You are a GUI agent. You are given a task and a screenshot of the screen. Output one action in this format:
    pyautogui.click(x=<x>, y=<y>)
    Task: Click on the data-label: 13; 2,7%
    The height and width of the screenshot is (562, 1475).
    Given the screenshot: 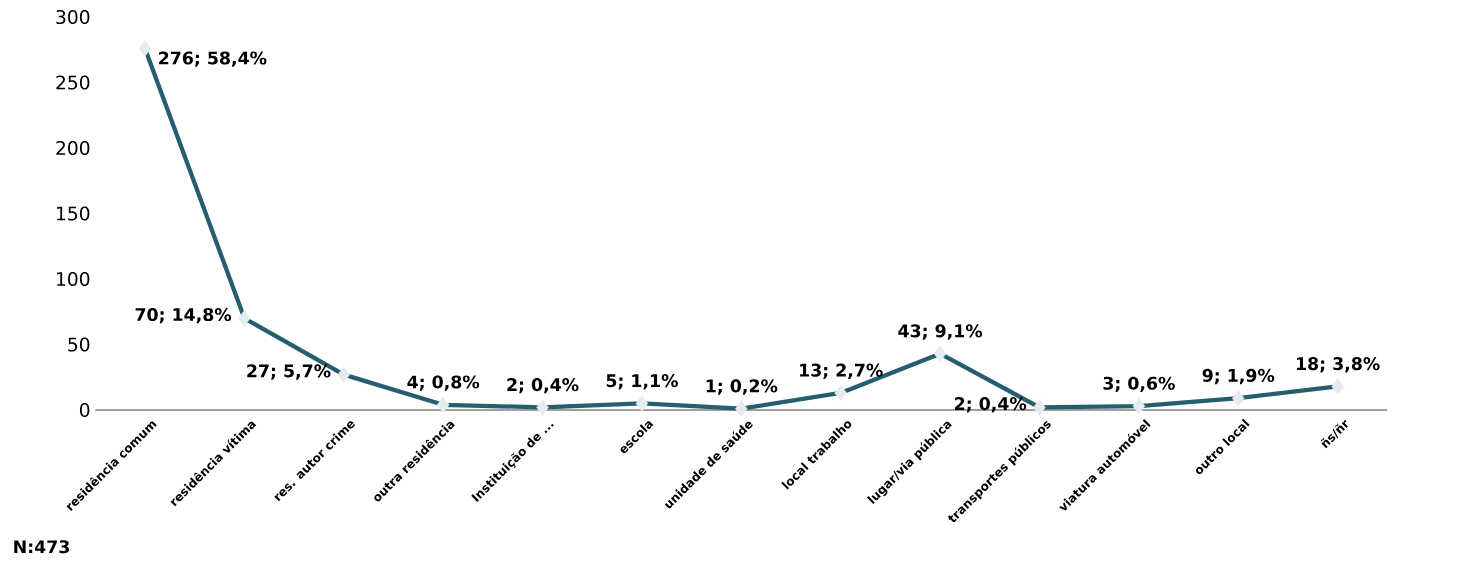 What is the action you would take?
    pyautogui.click(x=841, y=371)
    